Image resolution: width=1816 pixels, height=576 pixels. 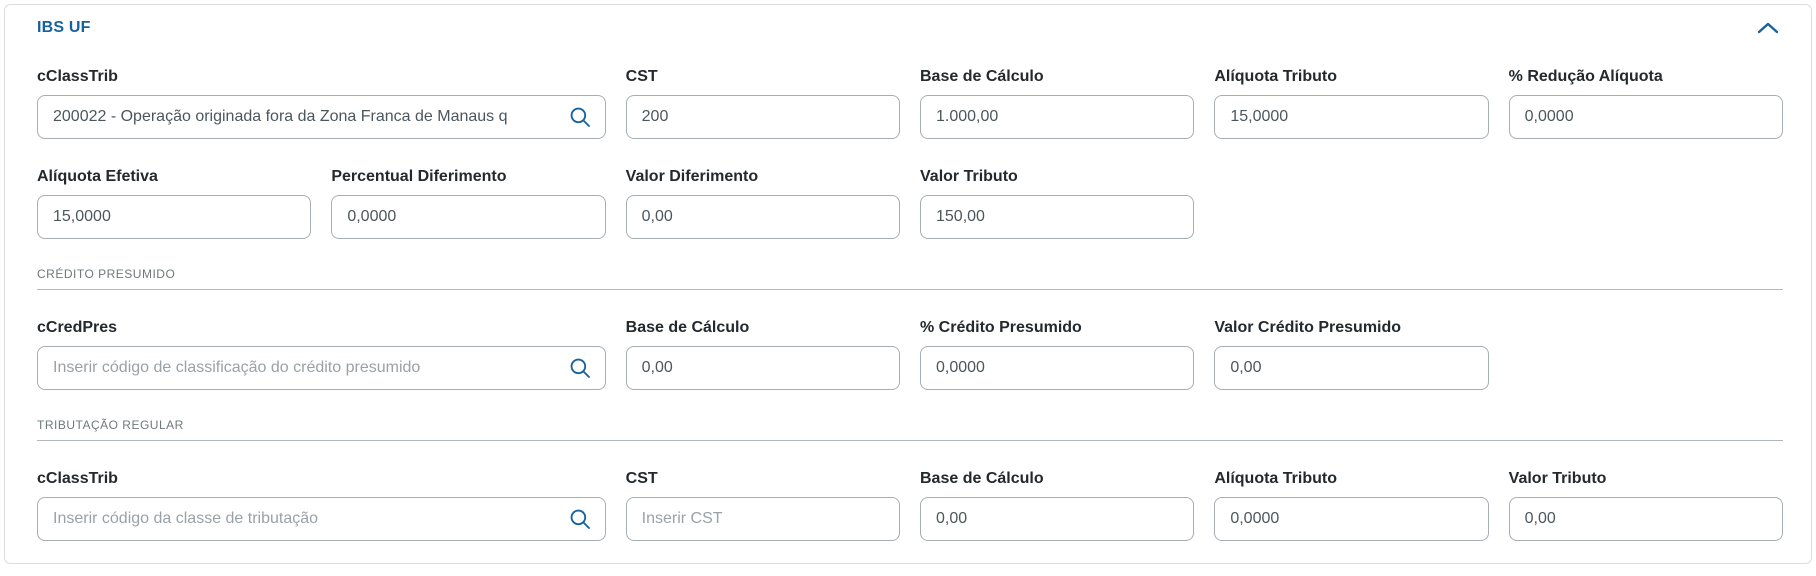 I want to click on panel-header: IBS UF, so click(x=910, y=28).